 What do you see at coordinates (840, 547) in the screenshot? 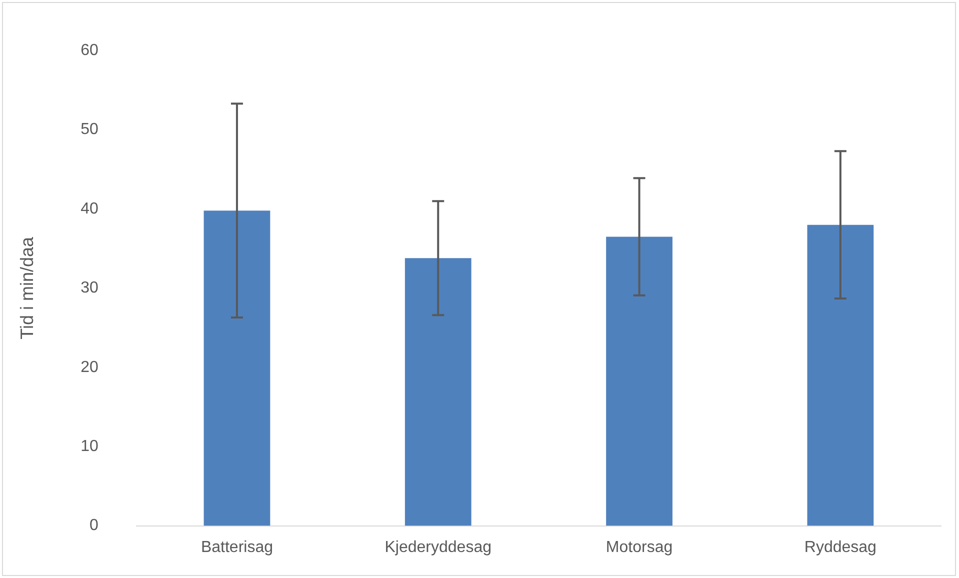
I see `x-tick-label: Ryddesag` at bounding box center [840, 547].